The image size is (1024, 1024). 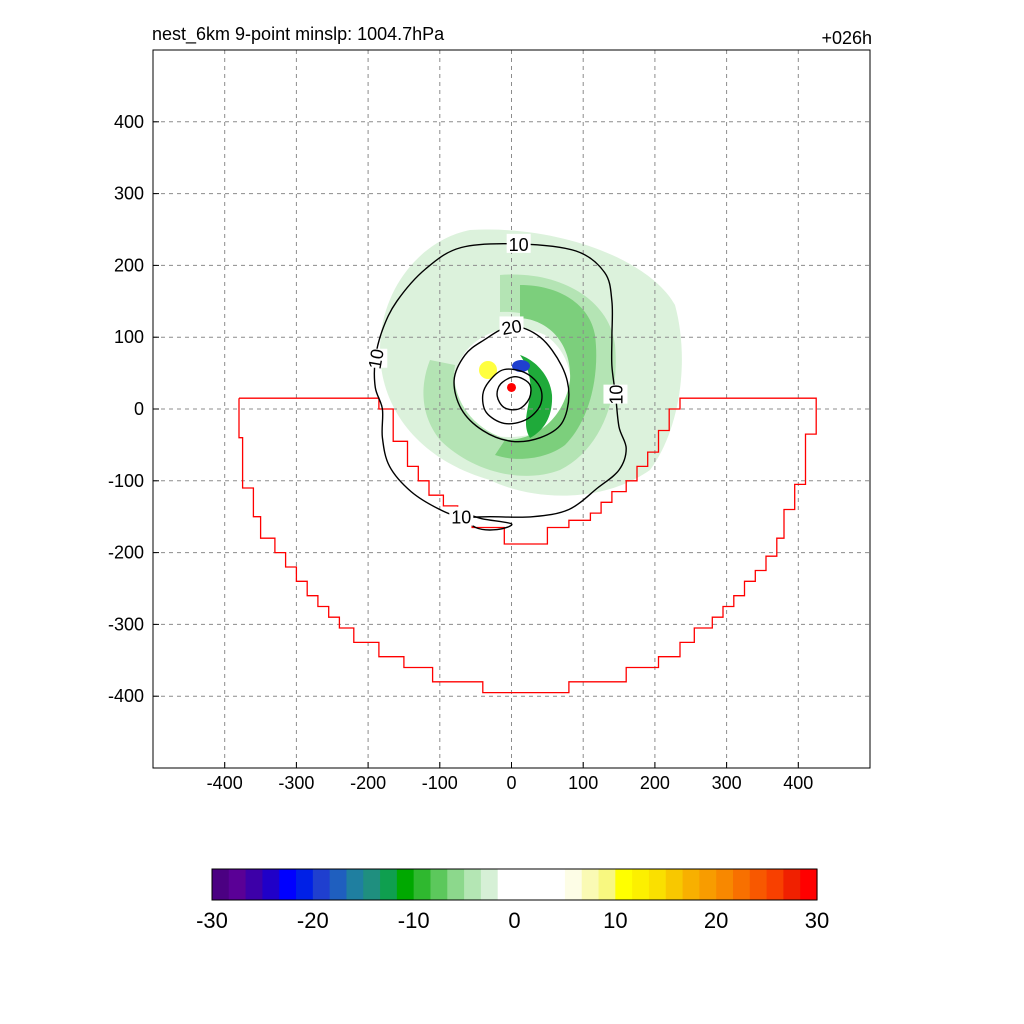 I want to click on field-shading-inner, so click(x=546, y=372).